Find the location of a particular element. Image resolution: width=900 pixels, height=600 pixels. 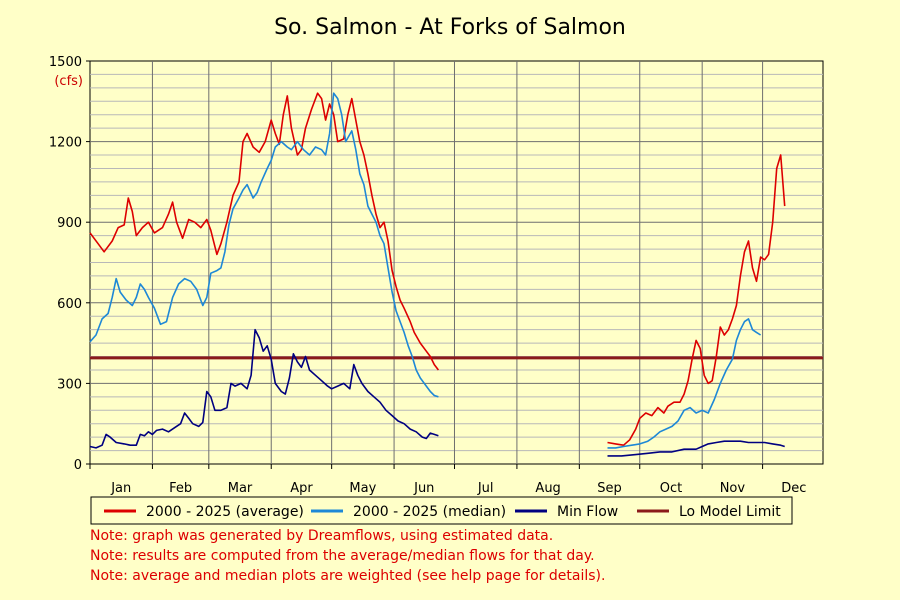

legend-label: Min Flow is located at coordinates (587, 512).